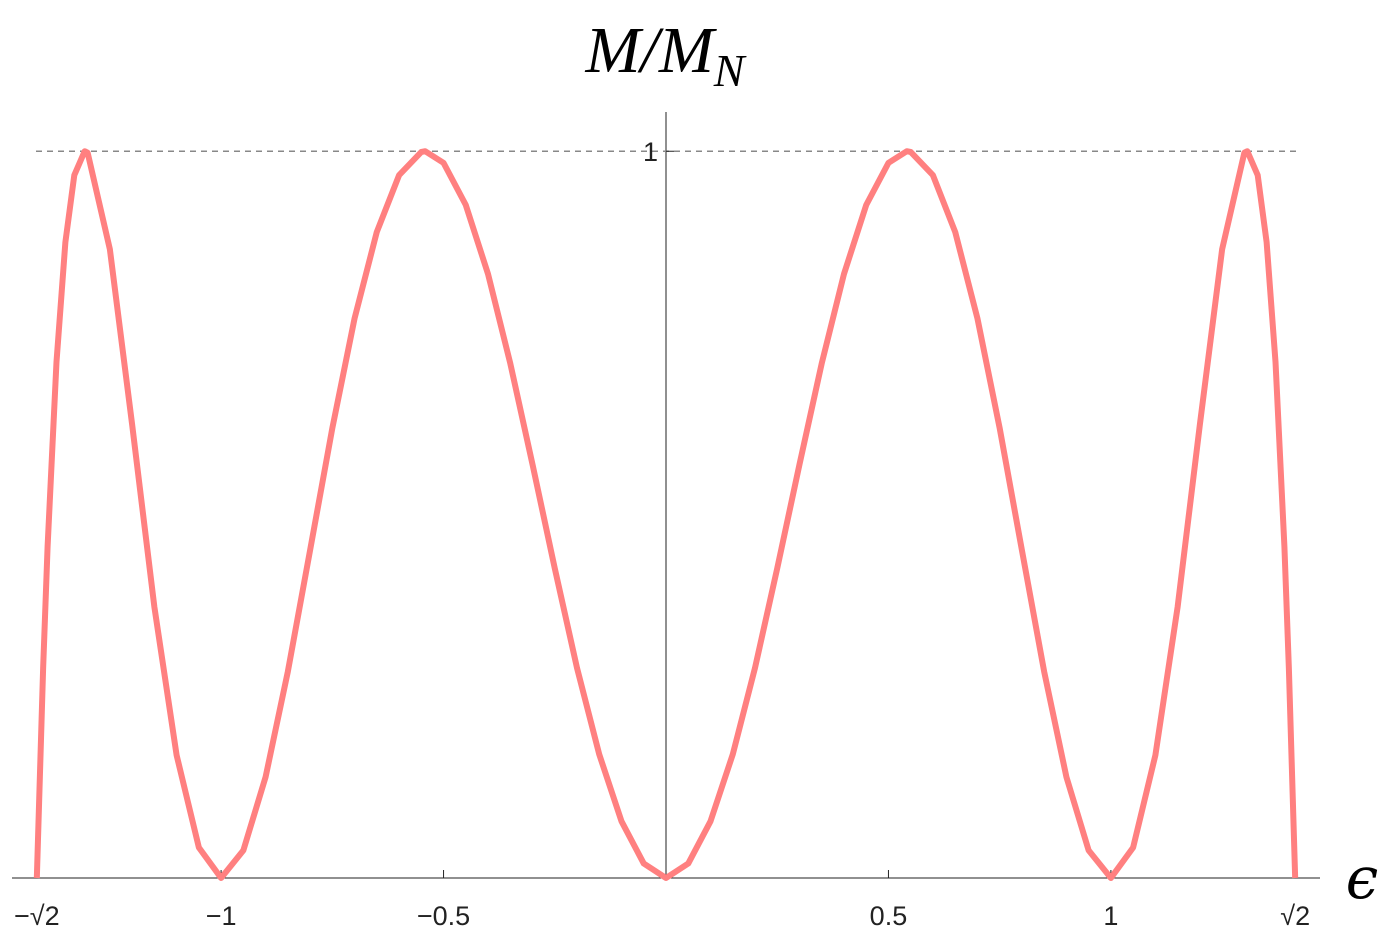 The height and width of the screenshot is (936, 1389). I want to click on x-axis-label: ϵ, so click(1362, 878).